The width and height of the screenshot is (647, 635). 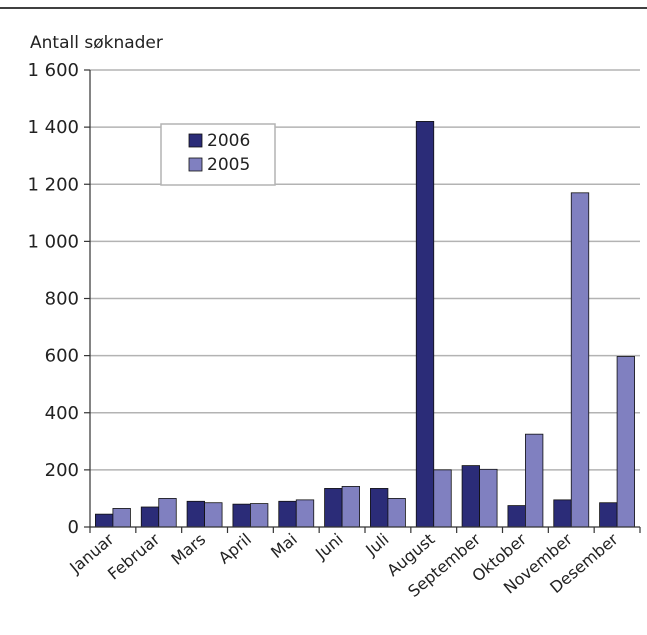 What do you see at coordinates (62, 470) in the screenshot?
I see `y-tick-label: 200` at bounding box center [62, 470].